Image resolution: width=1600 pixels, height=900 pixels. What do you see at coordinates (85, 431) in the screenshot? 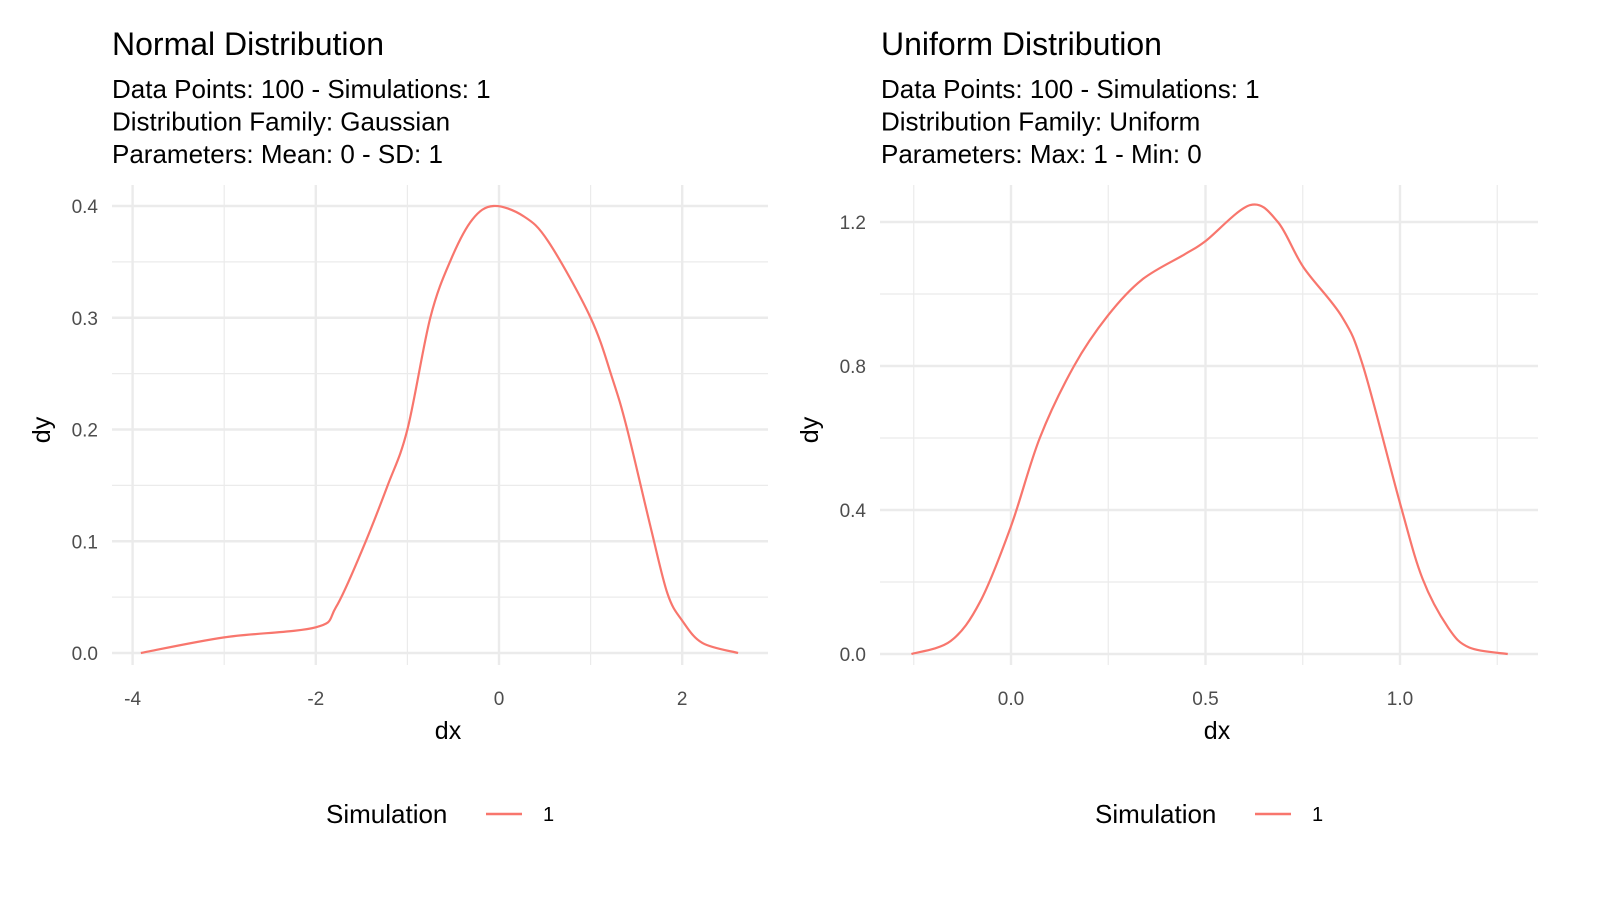
I see `y-tick-label: 0.2` at bounding box center [85, 431].